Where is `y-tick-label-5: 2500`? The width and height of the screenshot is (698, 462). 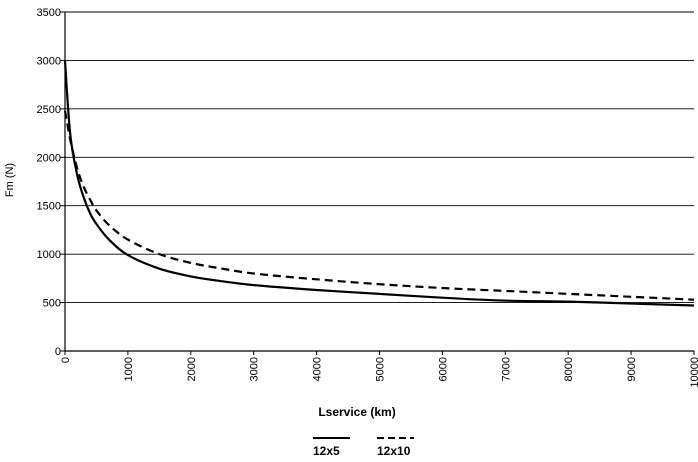
y-tick-label-5: 2500 is located at coordinates (49, 110).